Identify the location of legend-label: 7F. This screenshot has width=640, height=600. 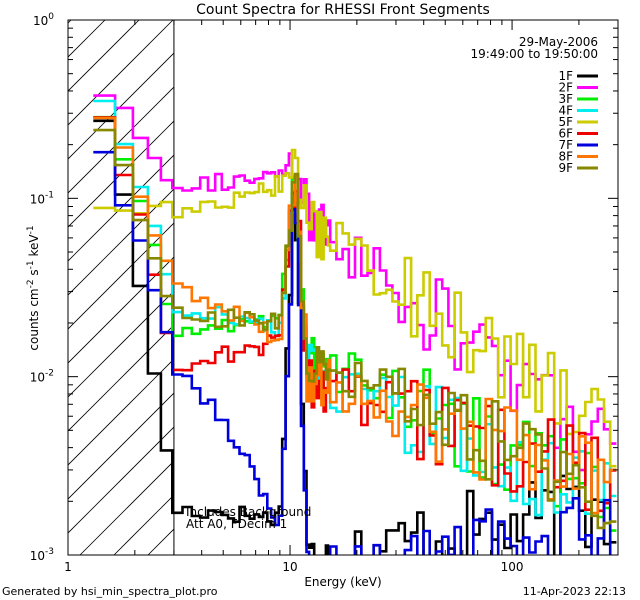
(565, 145).